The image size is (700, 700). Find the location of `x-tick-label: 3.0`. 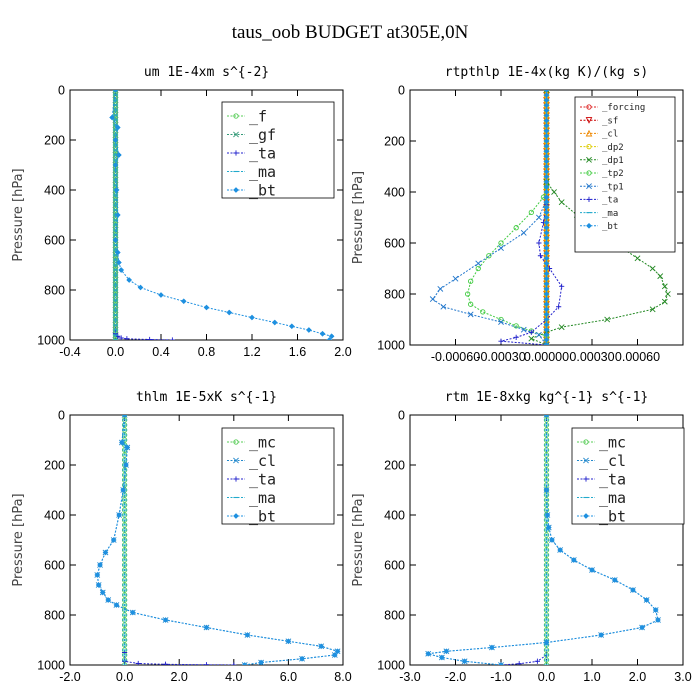

x-tick-label: 3.0 is located at coordinates (682, 677).